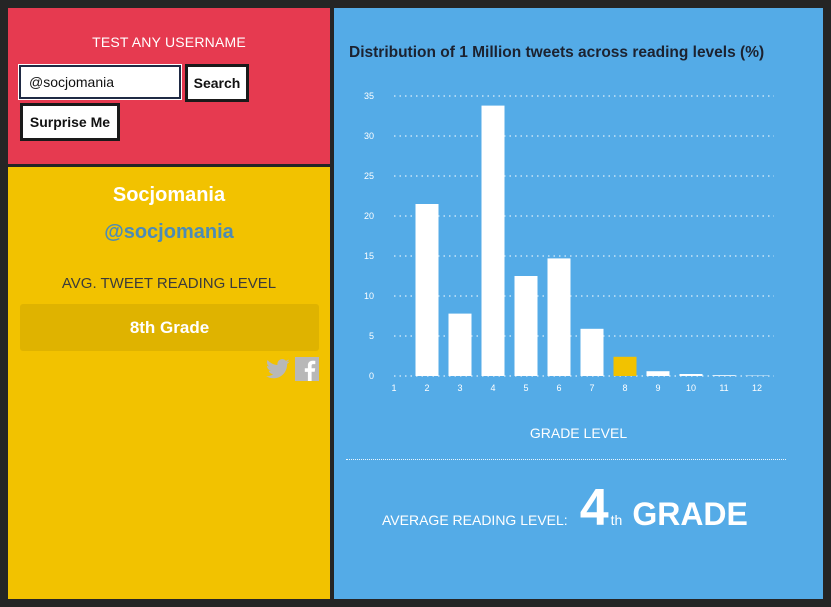 The image size is (831, 607). What do you see at coordinates (100, 82) in the screenshot?
I see `username-input` at bounding box center [100, 82].